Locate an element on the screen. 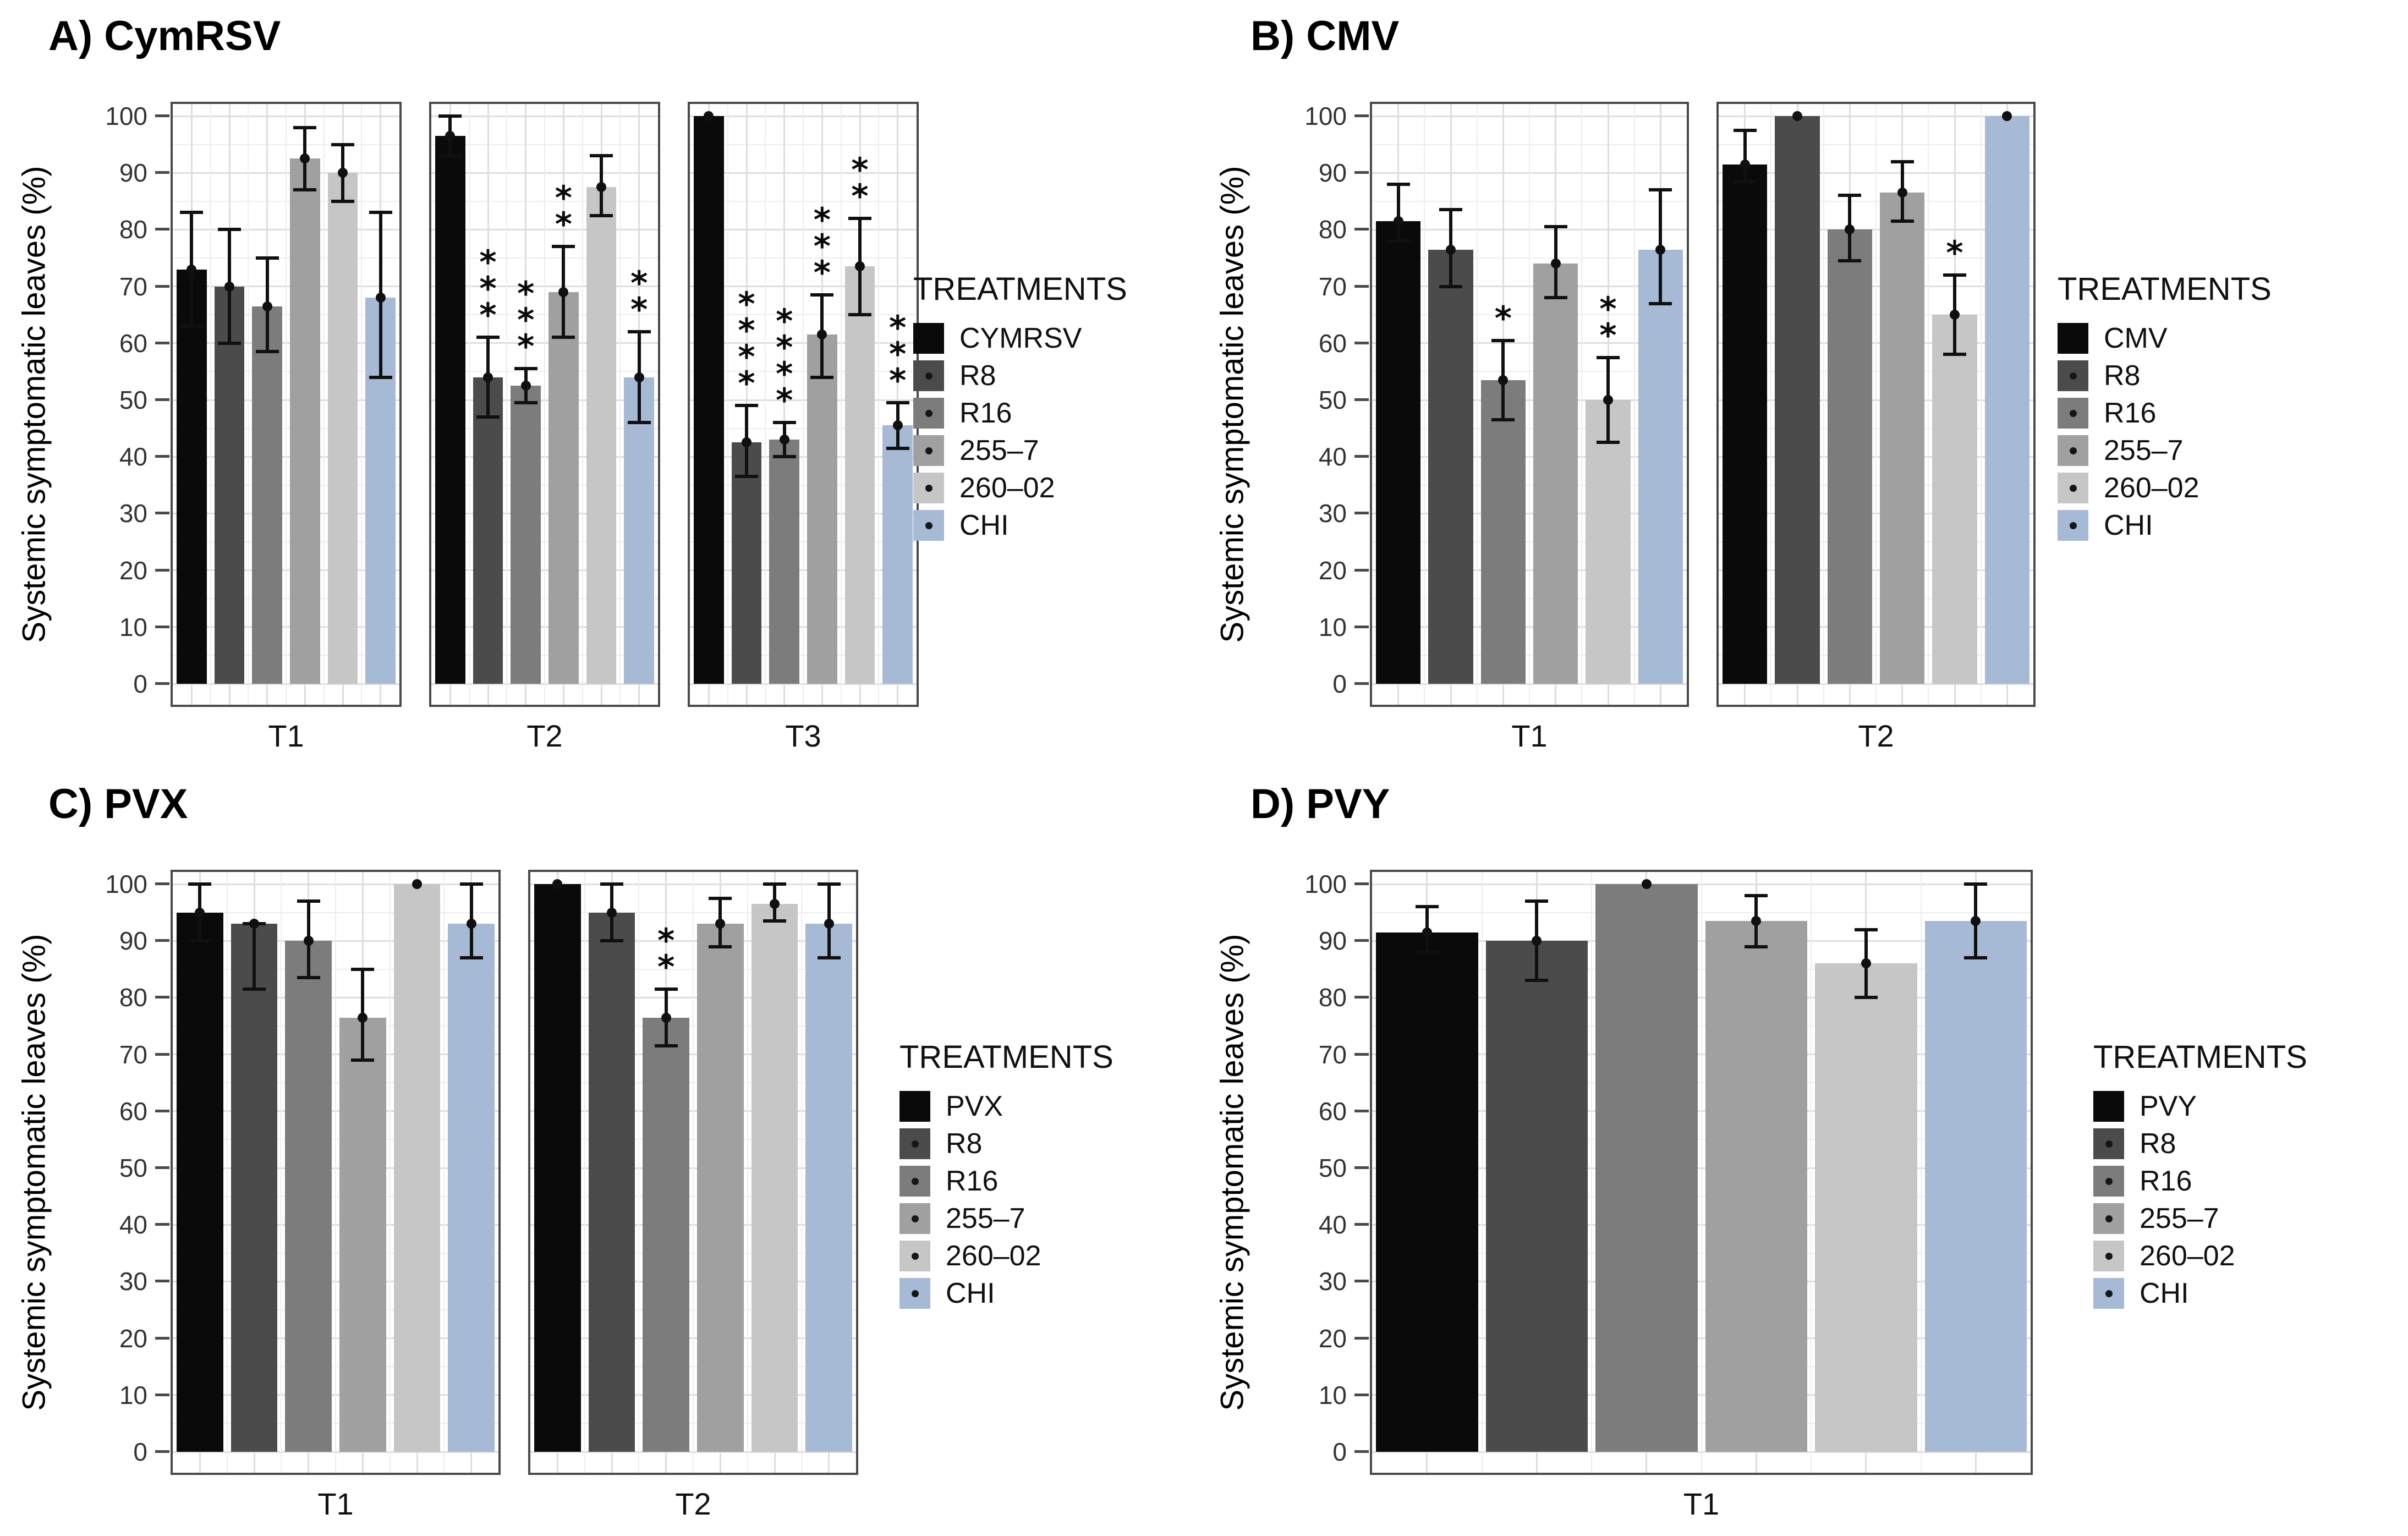 The width and height of the screenshot is (2408, 1536). facet-box: * * * * * * * * * * * * * * * * is located at coordinates (804, 404).